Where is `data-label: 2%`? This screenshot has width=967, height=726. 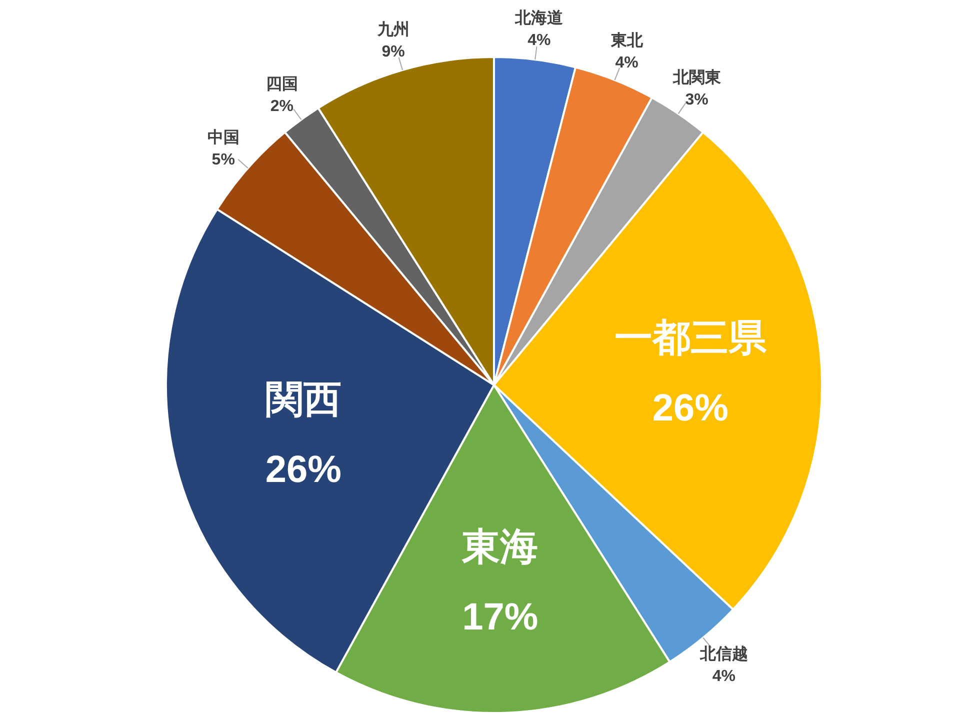
data-label: 2% is located at coordinates (282, 107).